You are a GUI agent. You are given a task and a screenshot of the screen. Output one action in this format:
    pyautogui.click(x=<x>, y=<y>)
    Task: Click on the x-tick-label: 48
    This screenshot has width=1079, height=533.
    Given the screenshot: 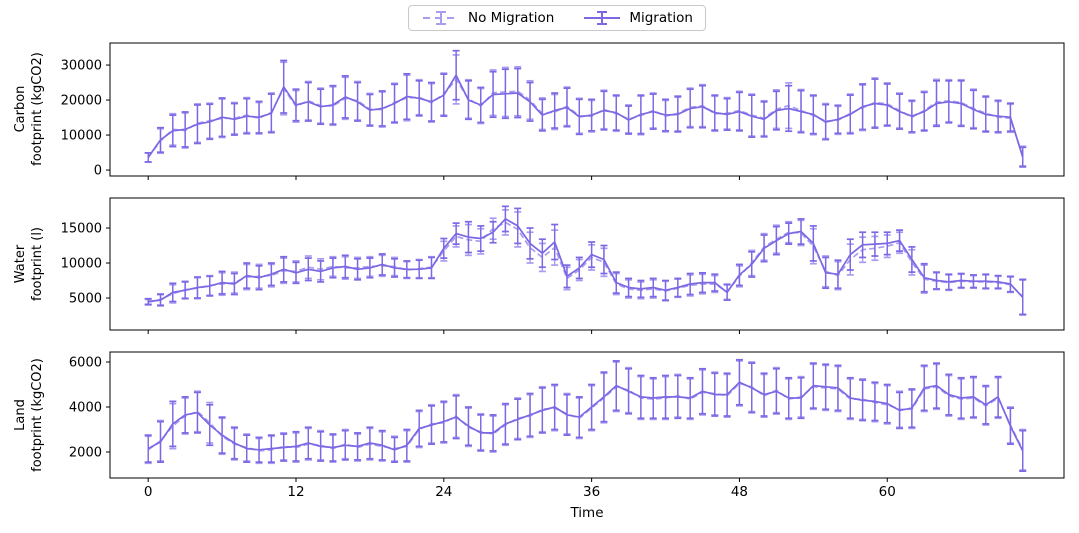 What is the action you would take?
    pyautogui.click(x=739, y=492)
    